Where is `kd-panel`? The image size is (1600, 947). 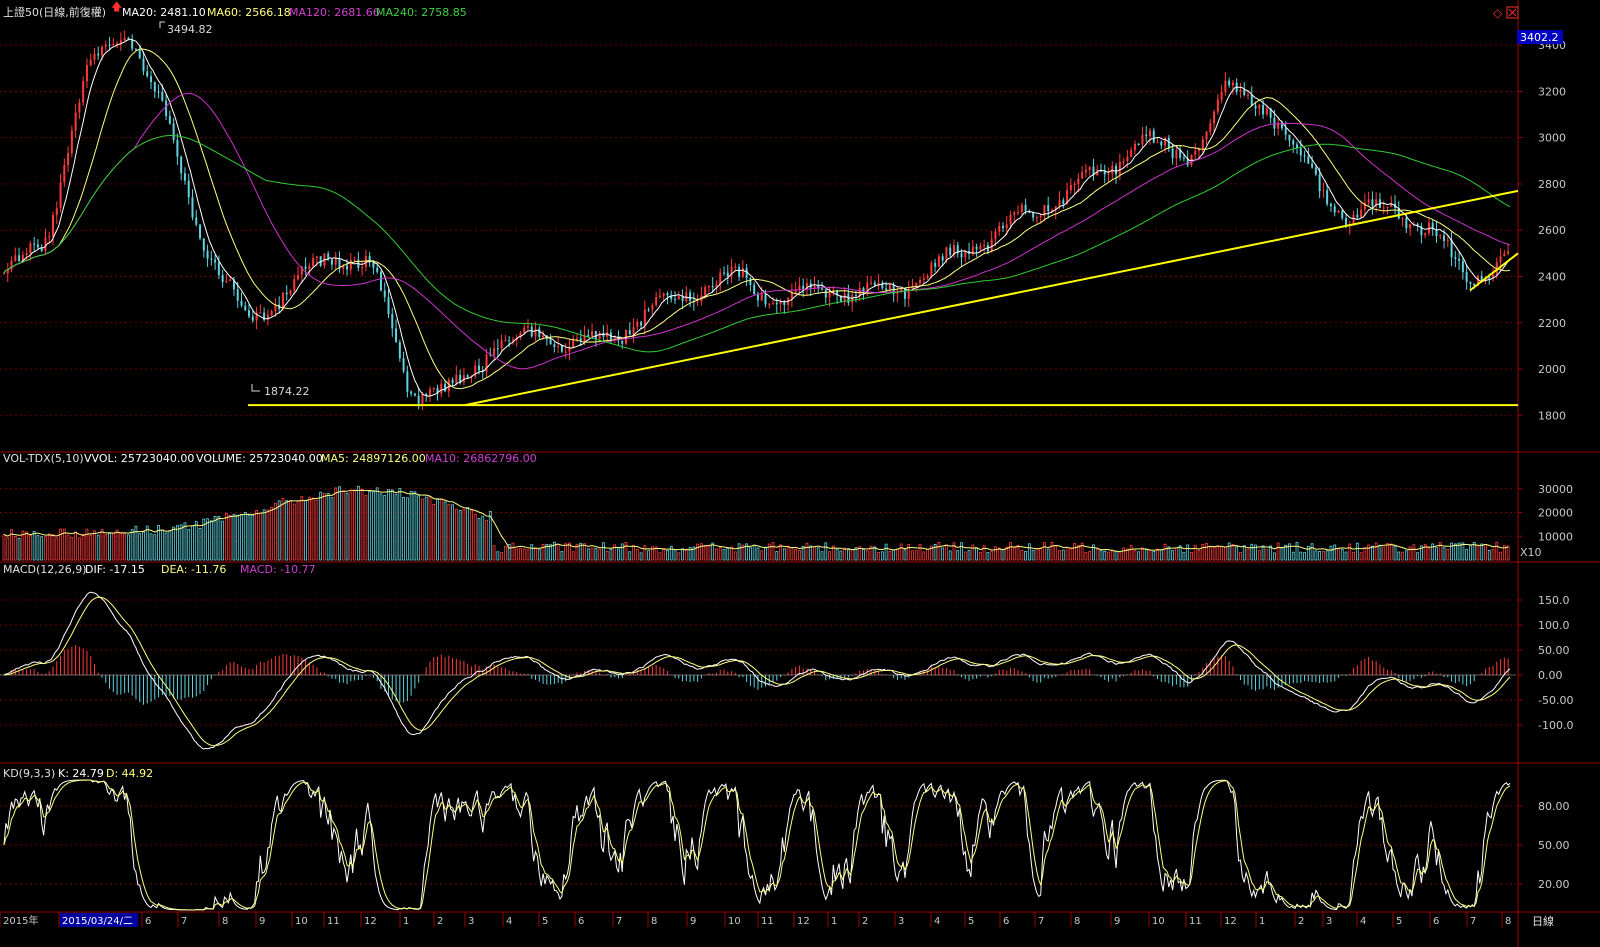 kd-panel is located at coordinates (757, 845).